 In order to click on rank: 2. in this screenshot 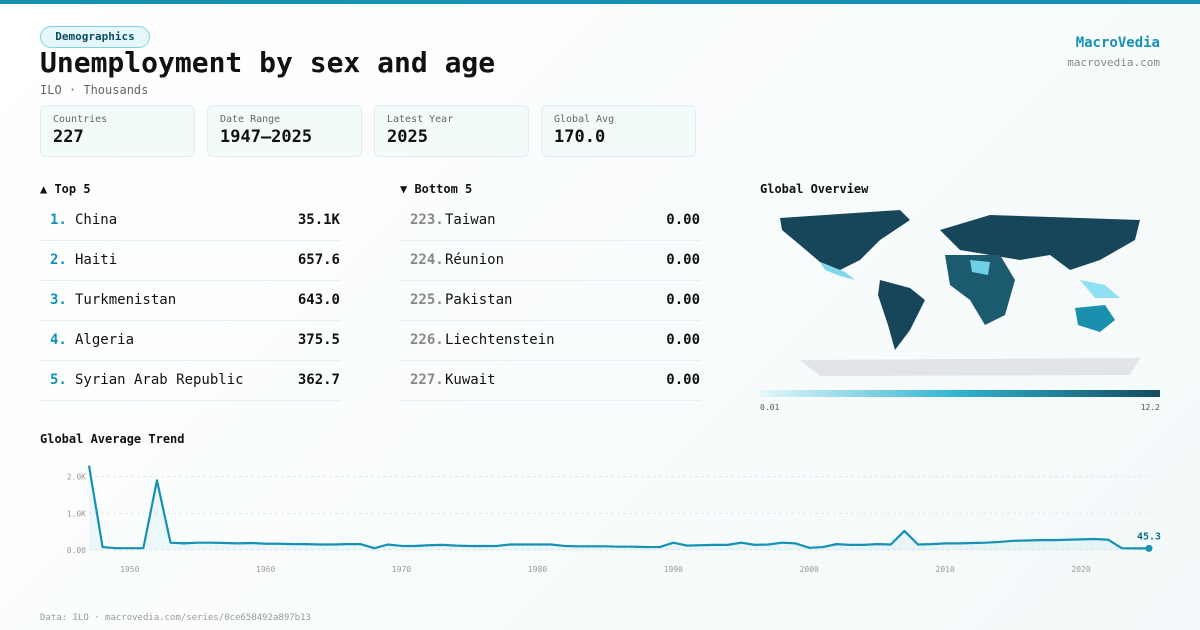, I will do `click(58, 260)`.